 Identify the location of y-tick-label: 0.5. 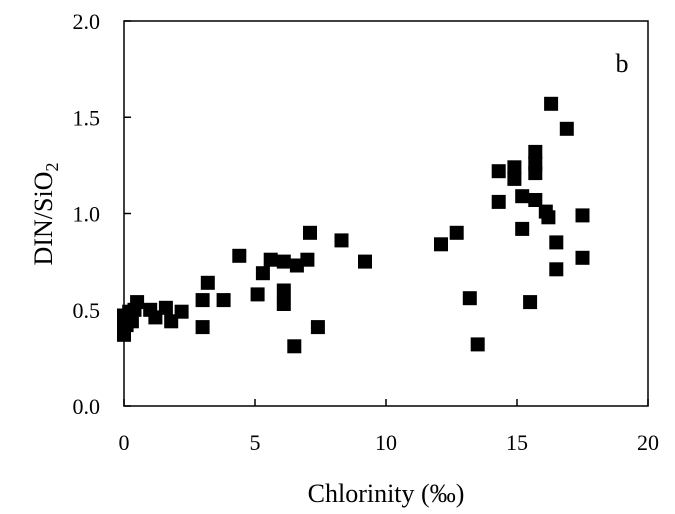
(87, 310).